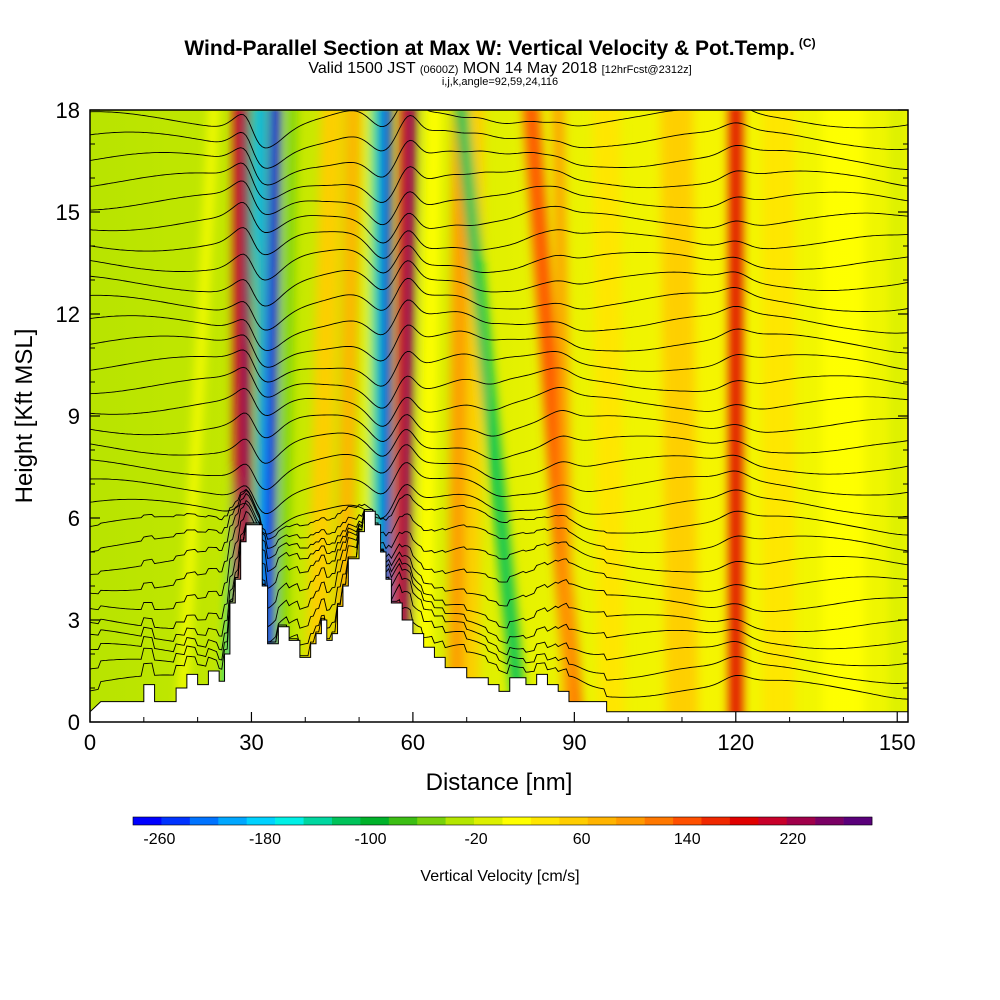  What do you see at coordinates (500, 82) in the screenshot?
I see `grid-indices: i,j,k,angle=92,59,24,116` at bounding box center [500, 82].